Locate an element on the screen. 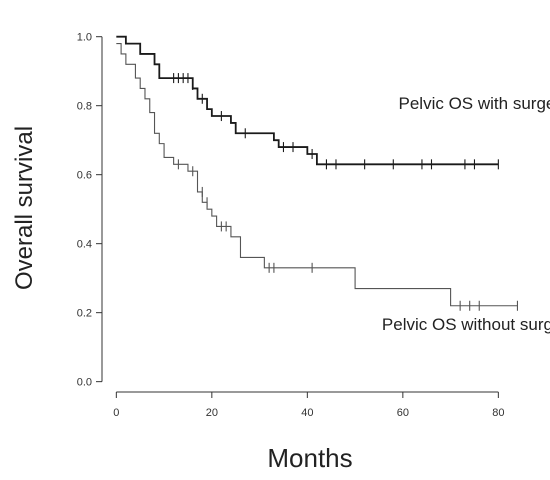 This screenshot has height=480, width=550. x-tick-label: 60 is located at coordinates (403, 413).